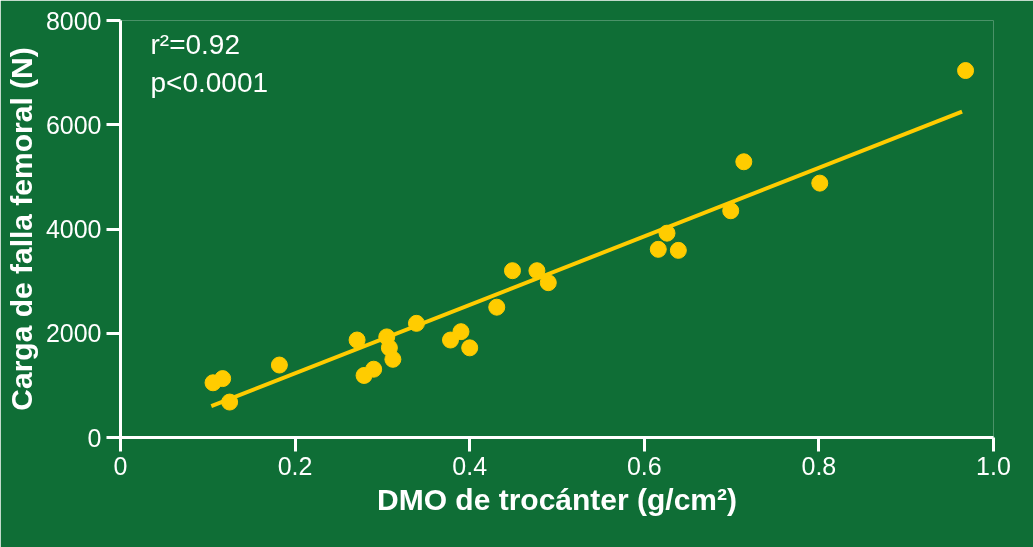 This screenshot has height=547, width=1033. What do you see at coordinates (644, 465) in the screenshot?
I see `x-tick-label: 0.6` at bounding box center [644, 465].